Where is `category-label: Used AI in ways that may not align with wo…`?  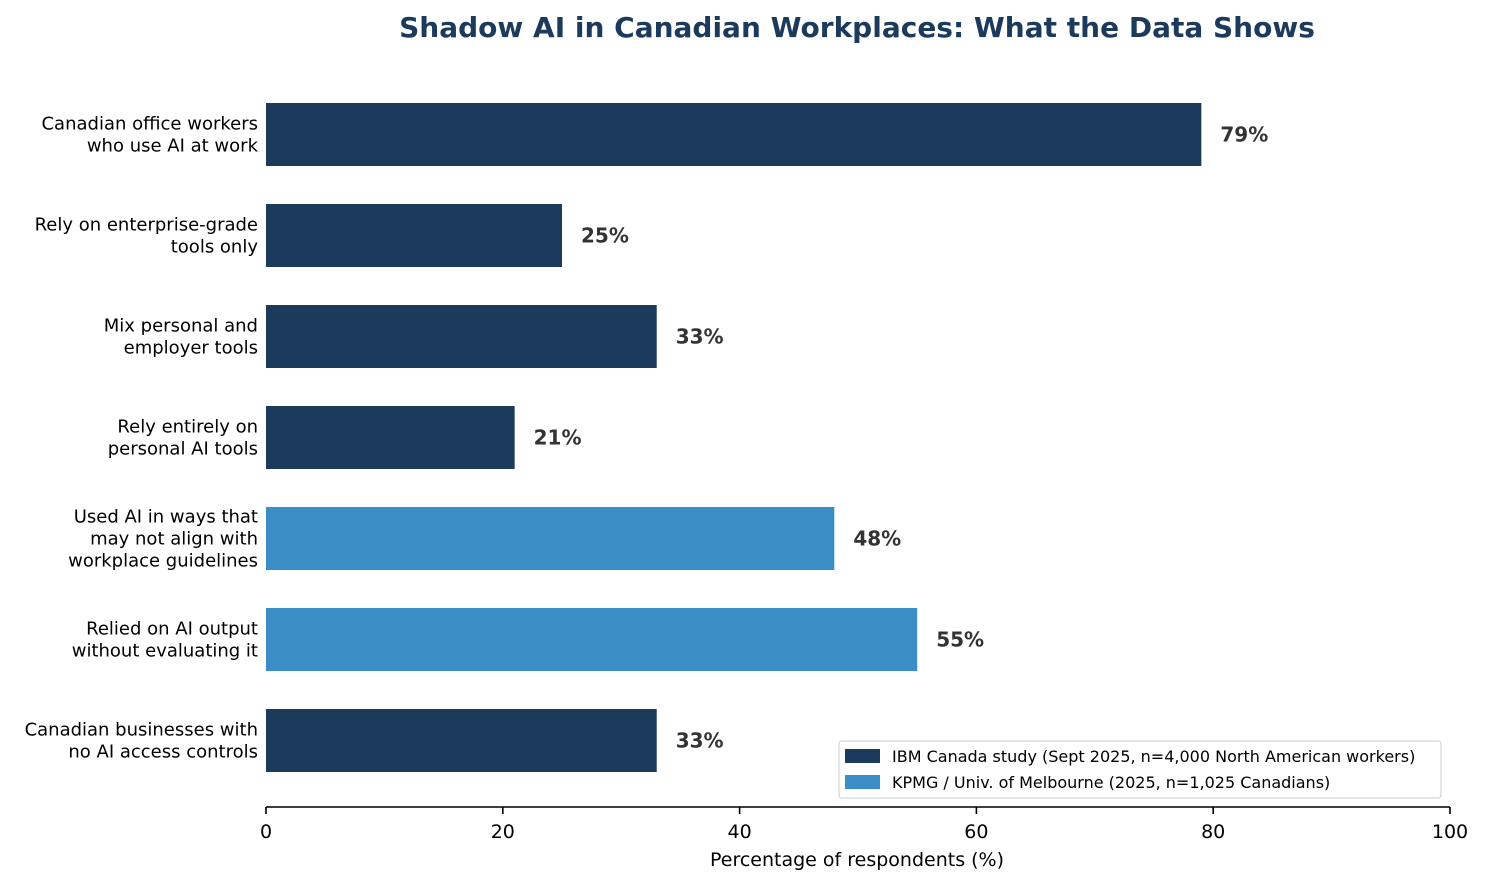
category-label: Used AI in ways that may not align with wo… is located at coordinates (163, 539).